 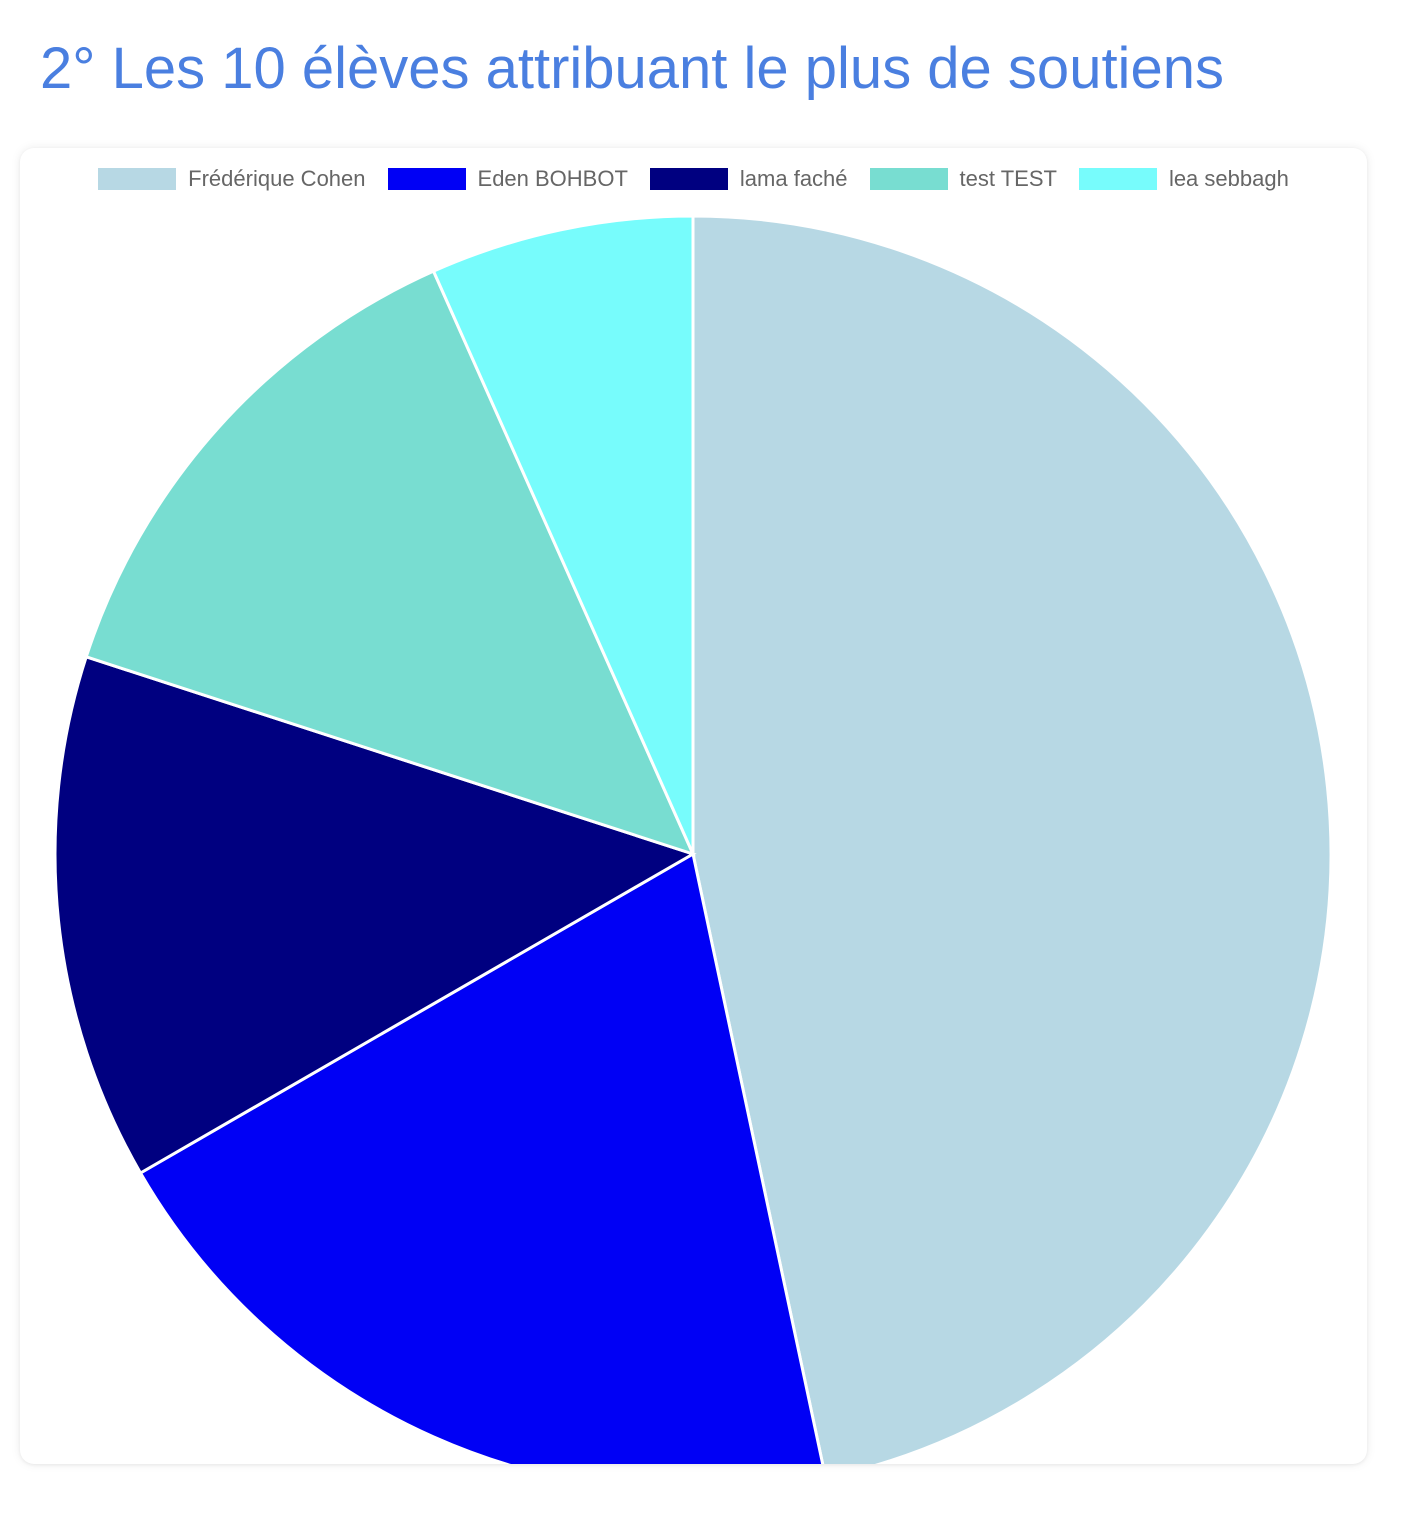 I want to click on legend-item: Frédérique Cohen, so click(x=232, y=179).